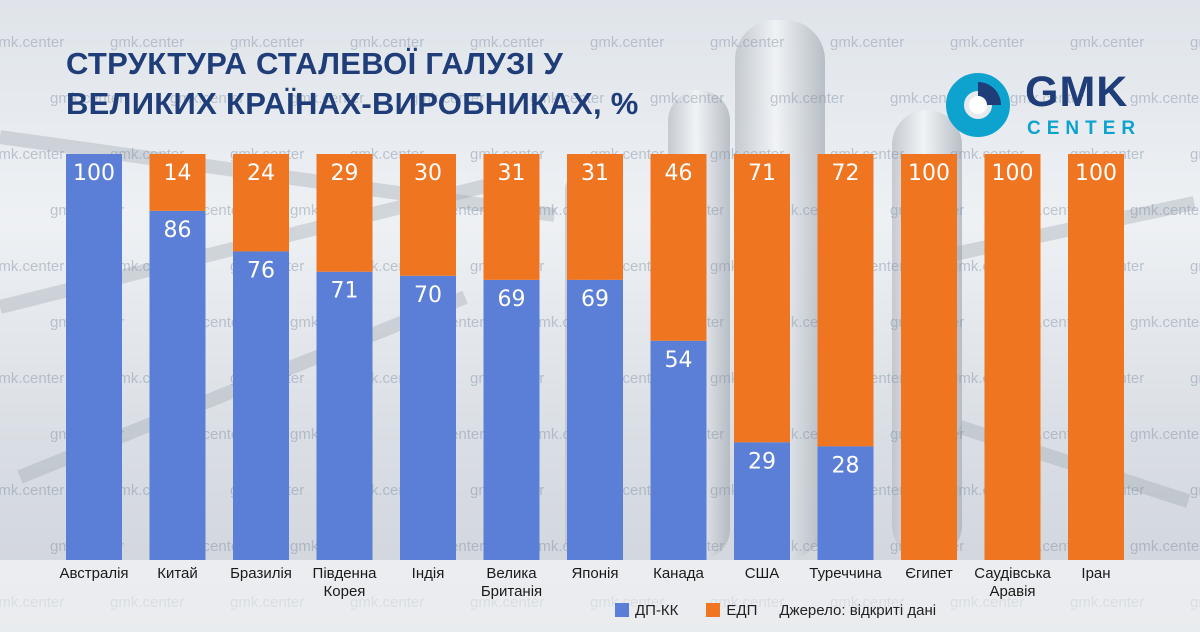 The image size is (1200, 632). What do you see at coordinates (846, 465) in the screenshot?
I see `data-label-dp-kk: 28` at bounding box center [846, 465].